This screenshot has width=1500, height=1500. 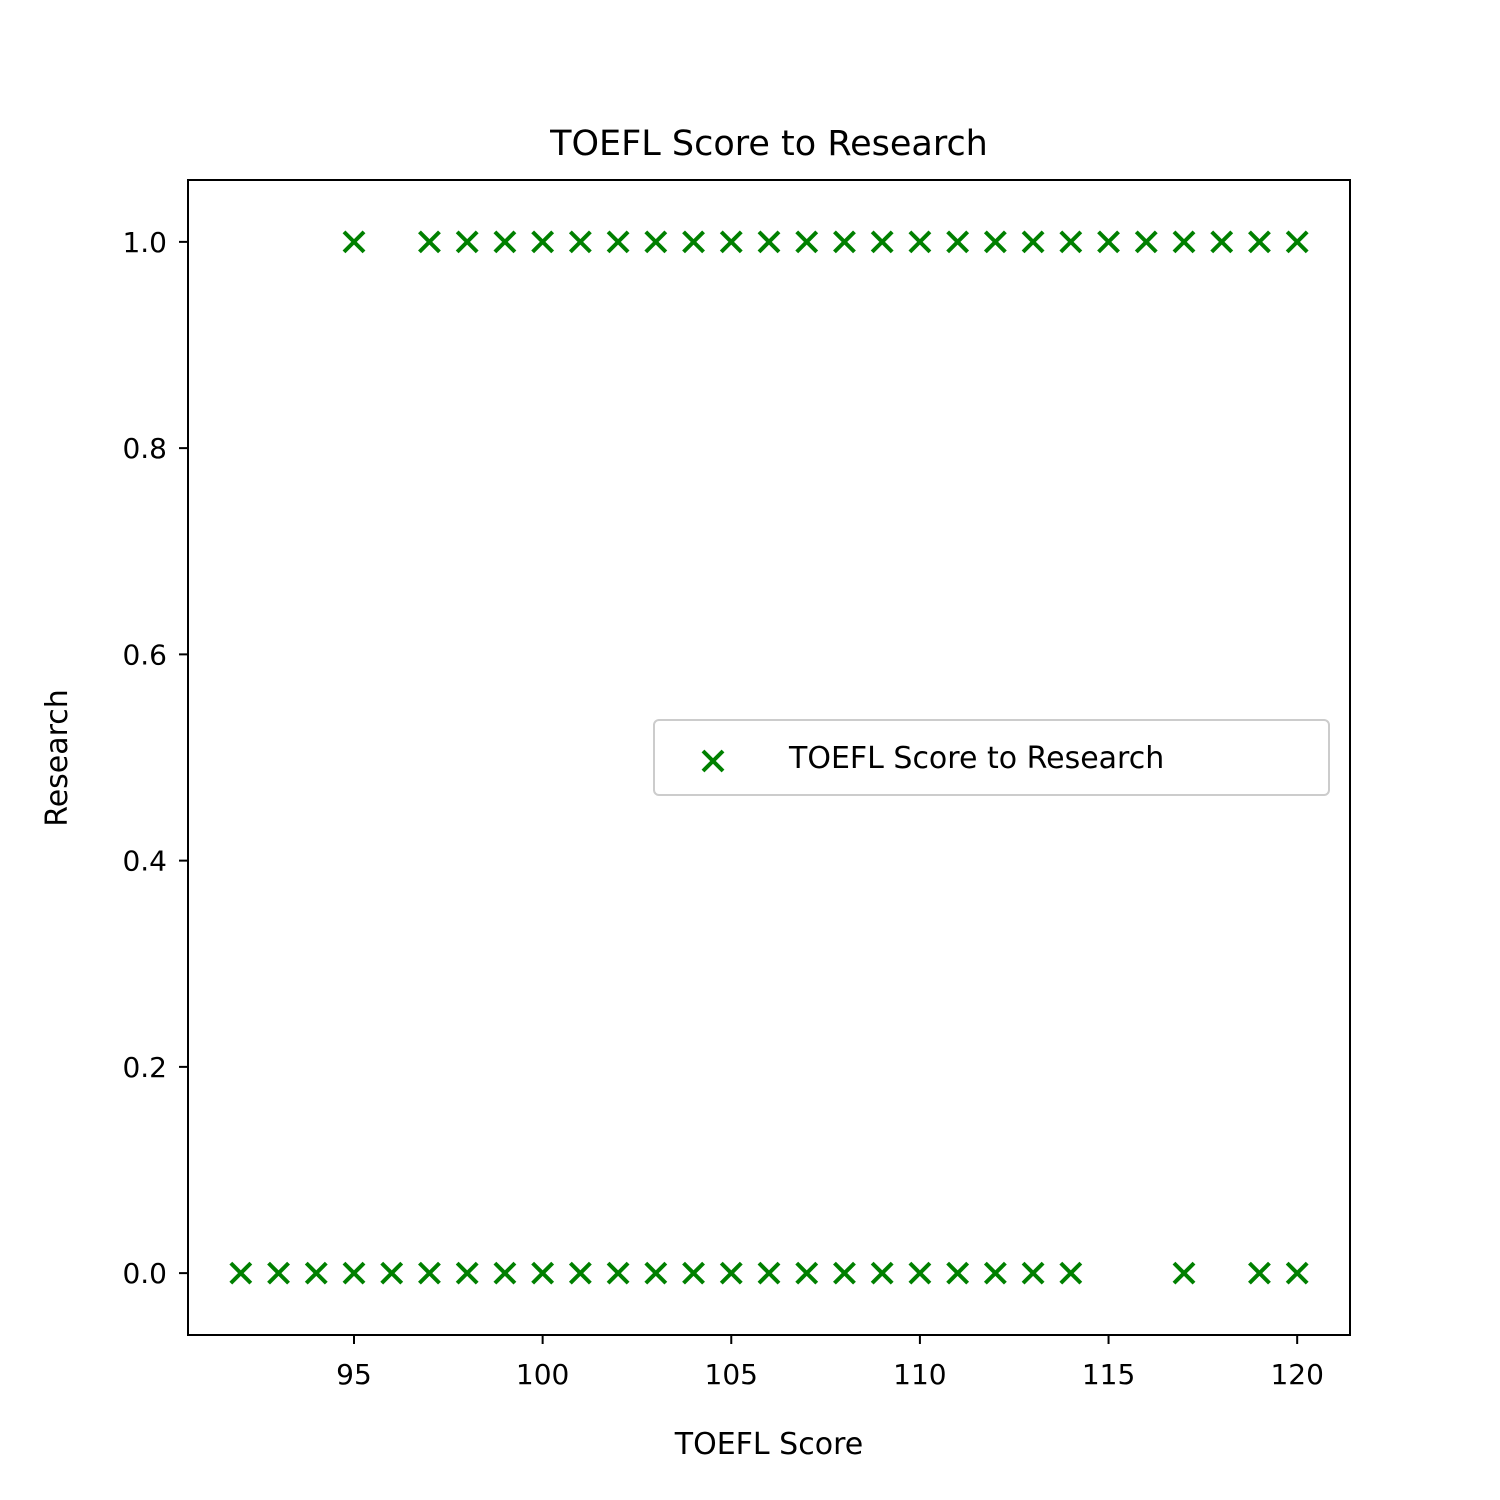 What do you see at coordinates (144, 654) in the screenshot?
I see `y-tick-label: 0.6` at bounding box center [144, 654].